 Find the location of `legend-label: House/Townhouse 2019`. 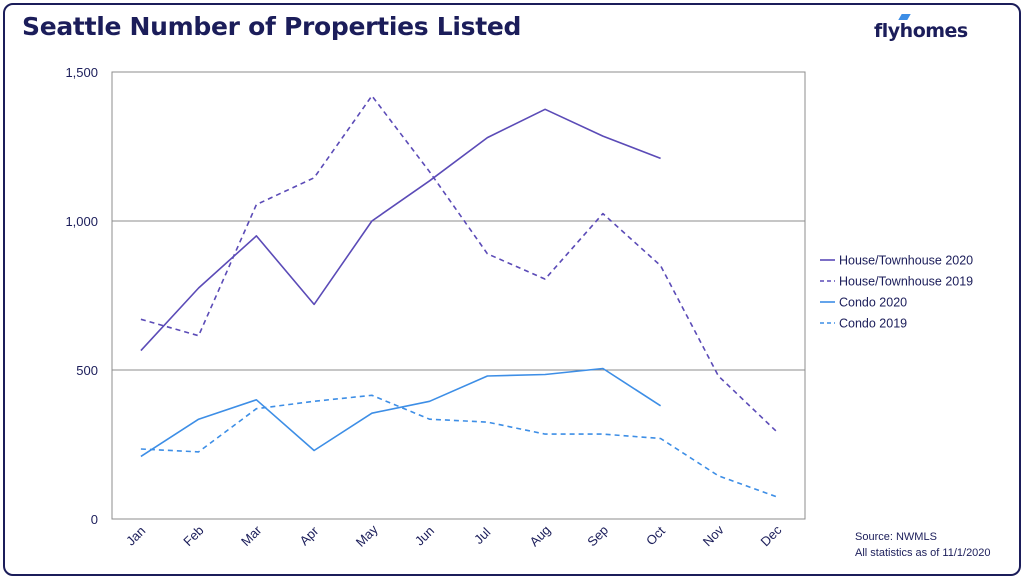

legend-label: House/Townhouse 2019 is located at coordinates (906, 282).